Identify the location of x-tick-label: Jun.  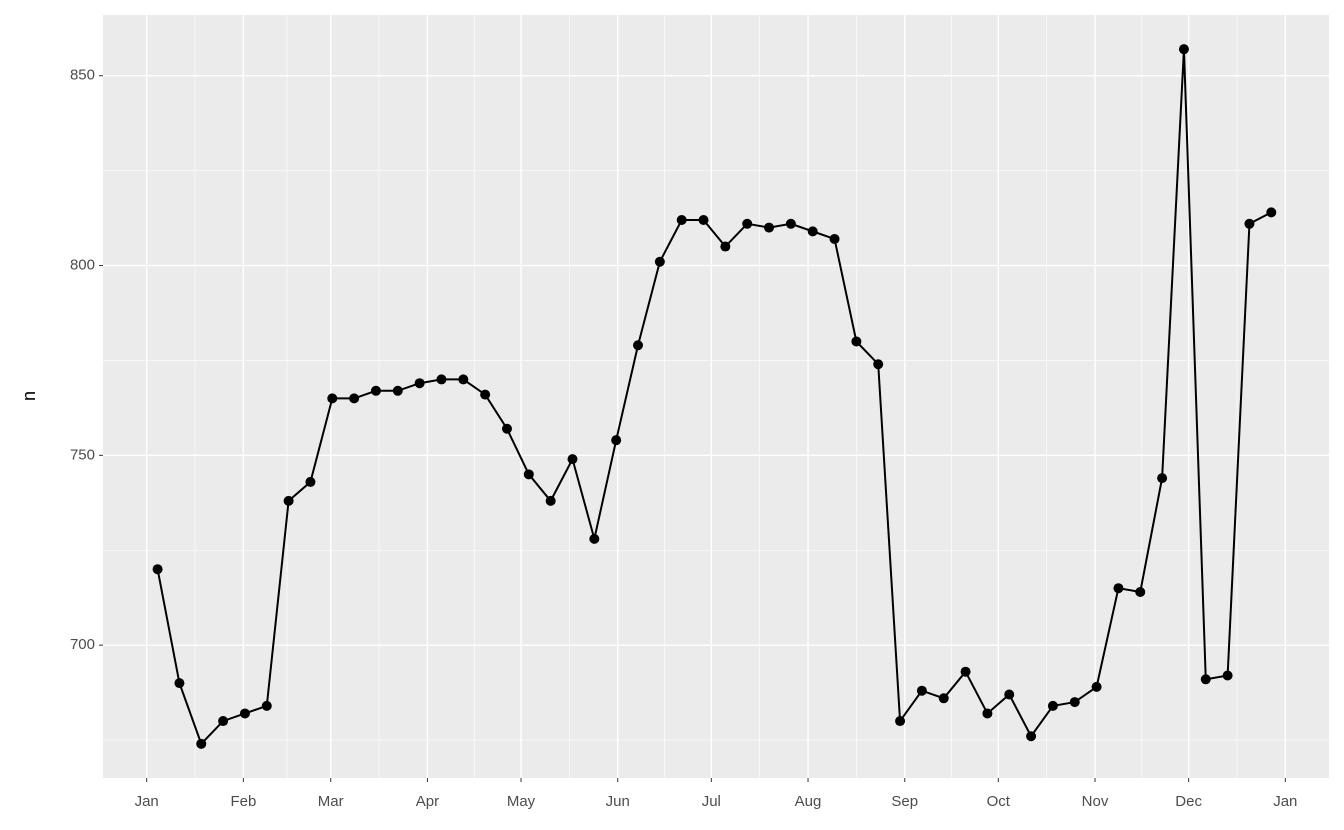
(618, 801).